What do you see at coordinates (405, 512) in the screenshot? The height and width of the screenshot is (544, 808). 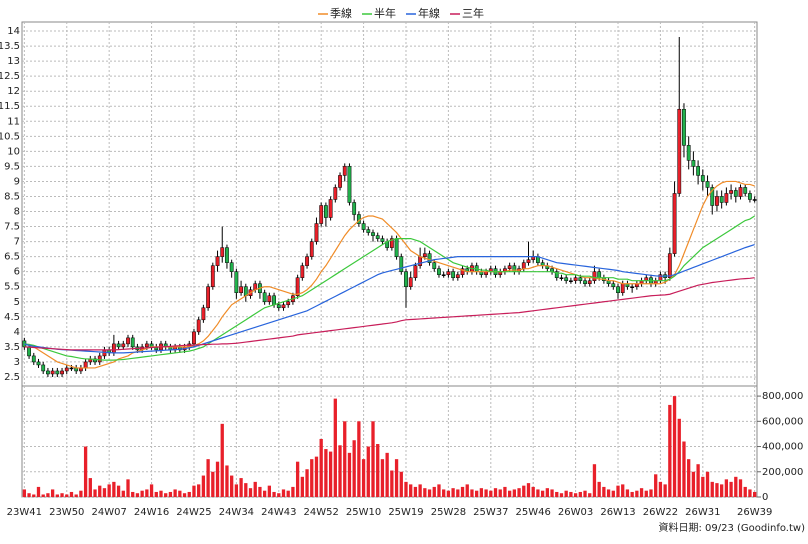 I see `x-tick-label: 25W19` at bounding box center [405, 512].